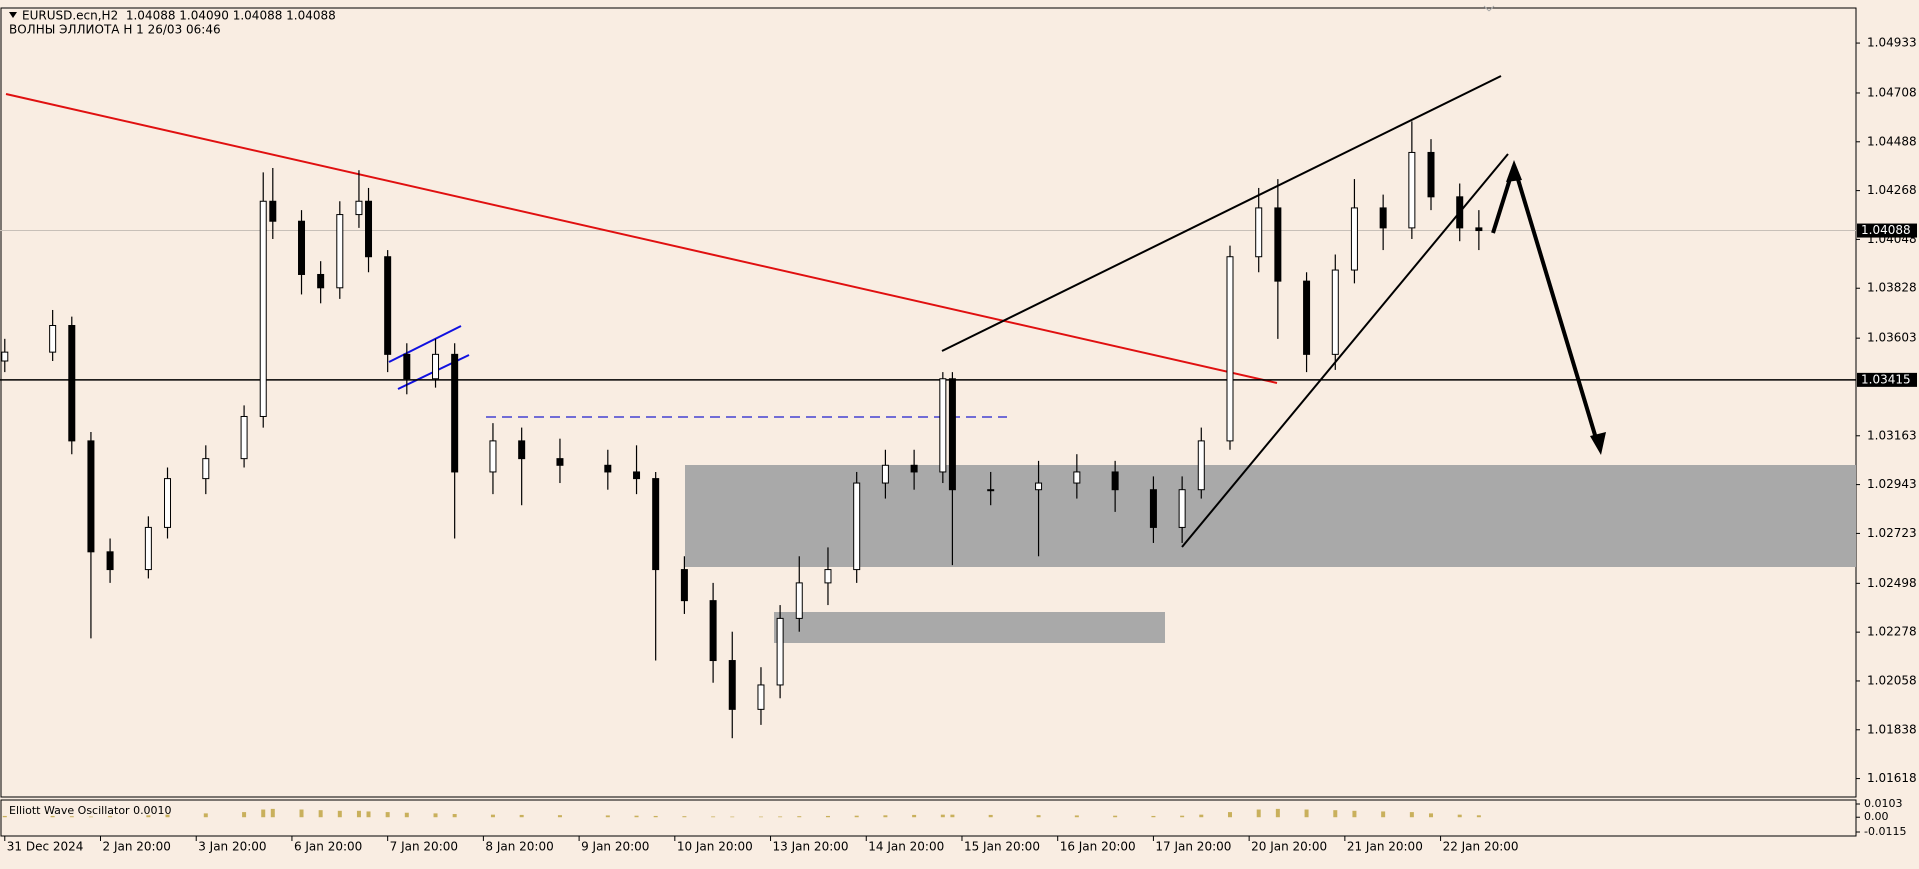 This screenshot has width=1919, height=869. What do you see at coordinates (1892, 338) in the screenshot?
I see `y-tick-label: 1.03603` at bounding box center [1892, 338].